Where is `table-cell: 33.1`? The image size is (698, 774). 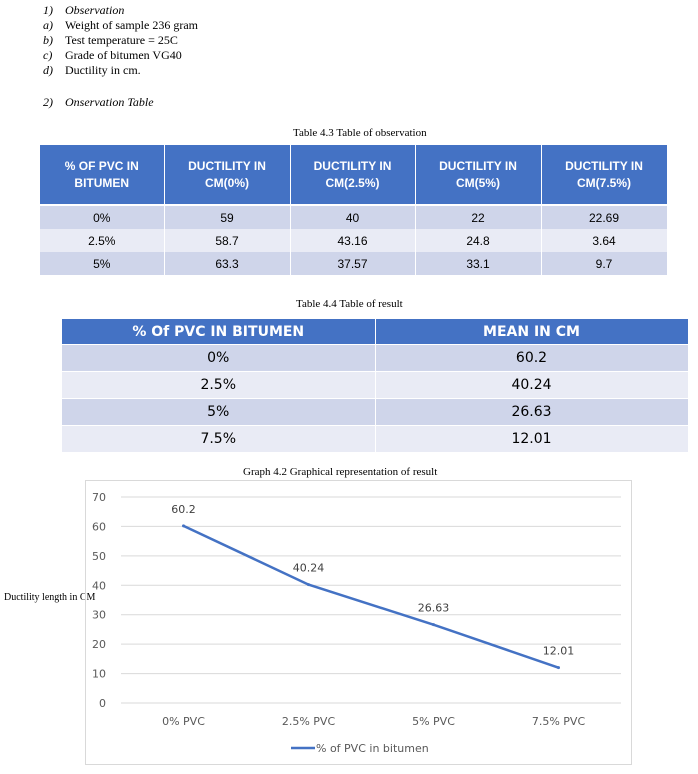 table-cell: 33.1 is located at coordinates (478, 263).